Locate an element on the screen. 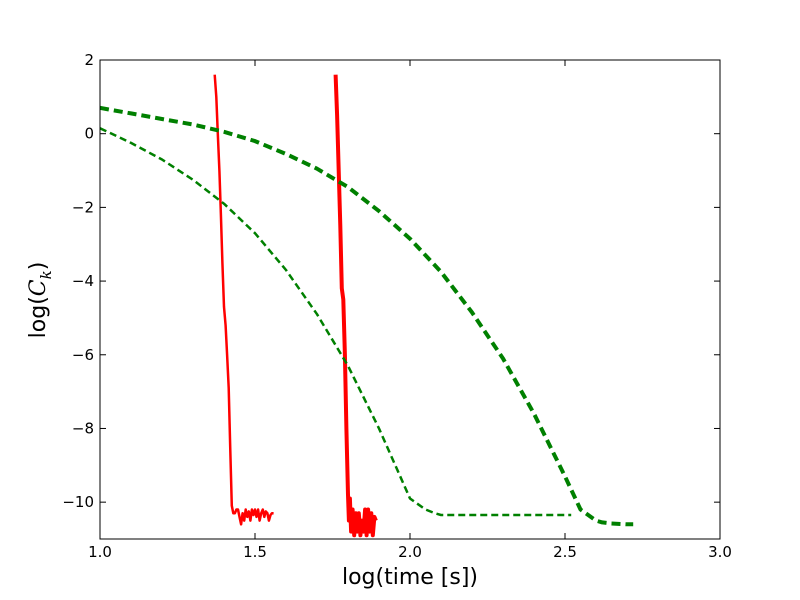 The image size is (800, 600). x-tick-label: 2.5 is located at coordinates (565, 552).